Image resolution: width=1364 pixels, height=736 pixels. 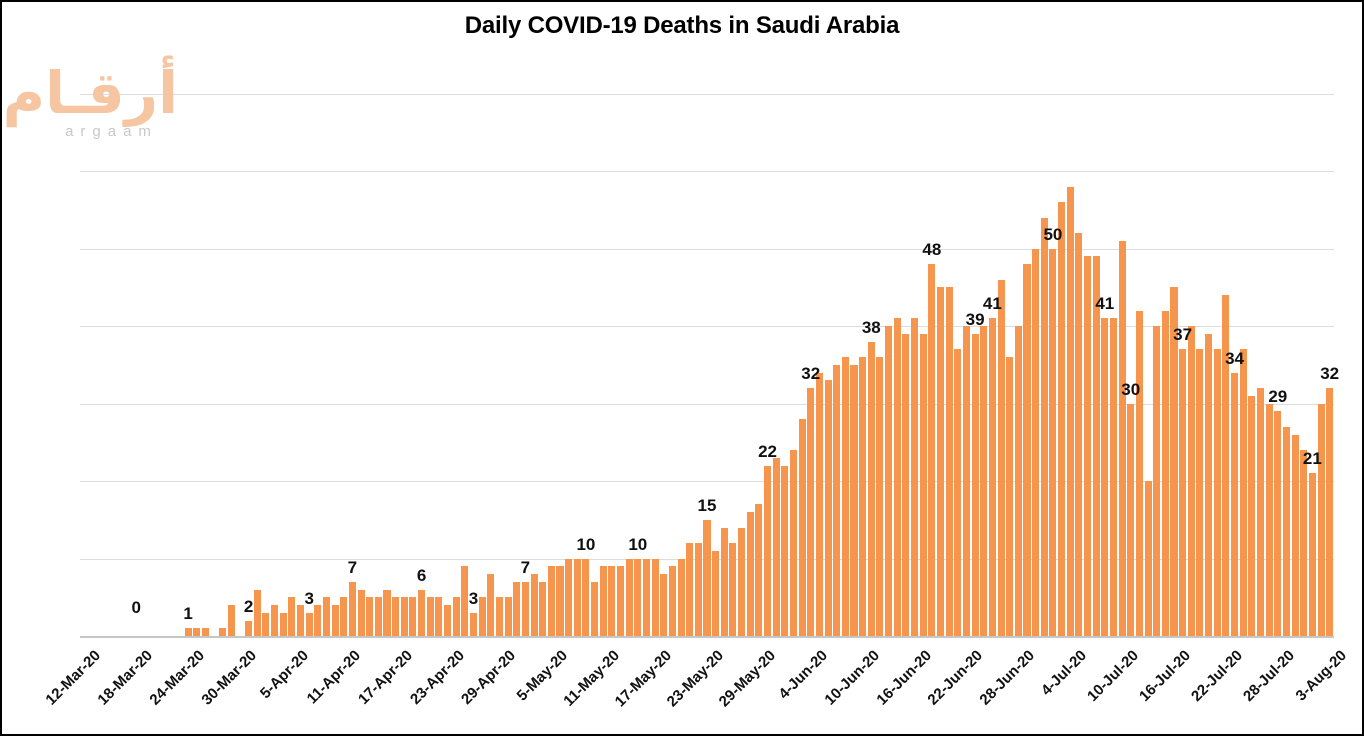 I want to click on bar-data-label: 29, so click(x=1278, y=397).